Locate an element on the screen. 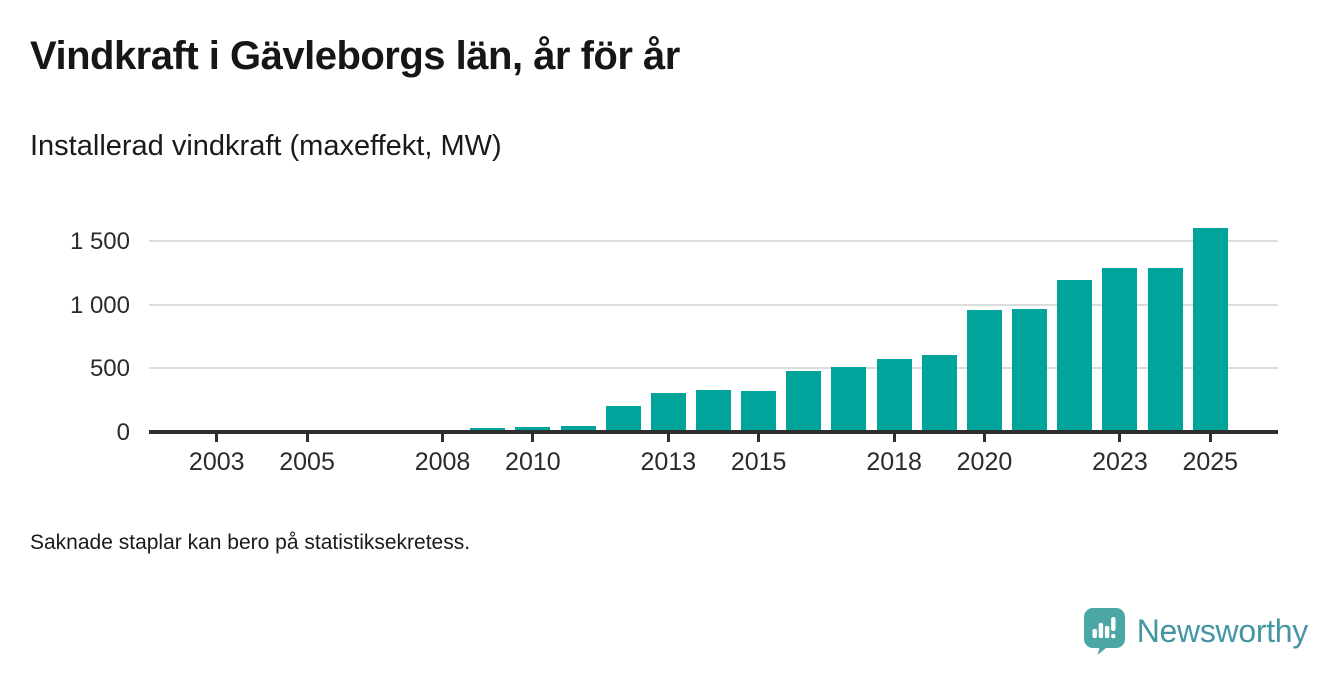  bar-2013 is located at coordinates (668, 413).